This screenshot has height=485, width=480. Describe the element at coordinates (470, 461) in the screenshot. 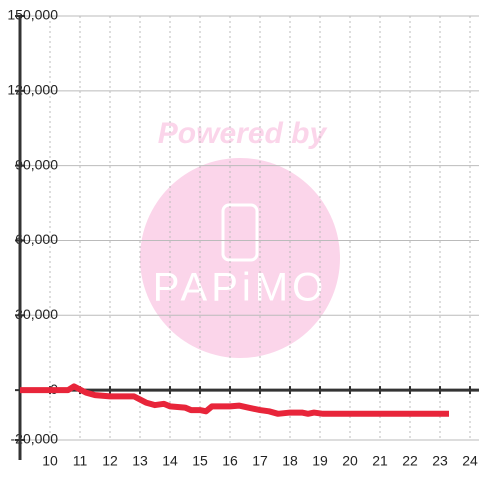

I see `x-tick-label: 24` at that location.